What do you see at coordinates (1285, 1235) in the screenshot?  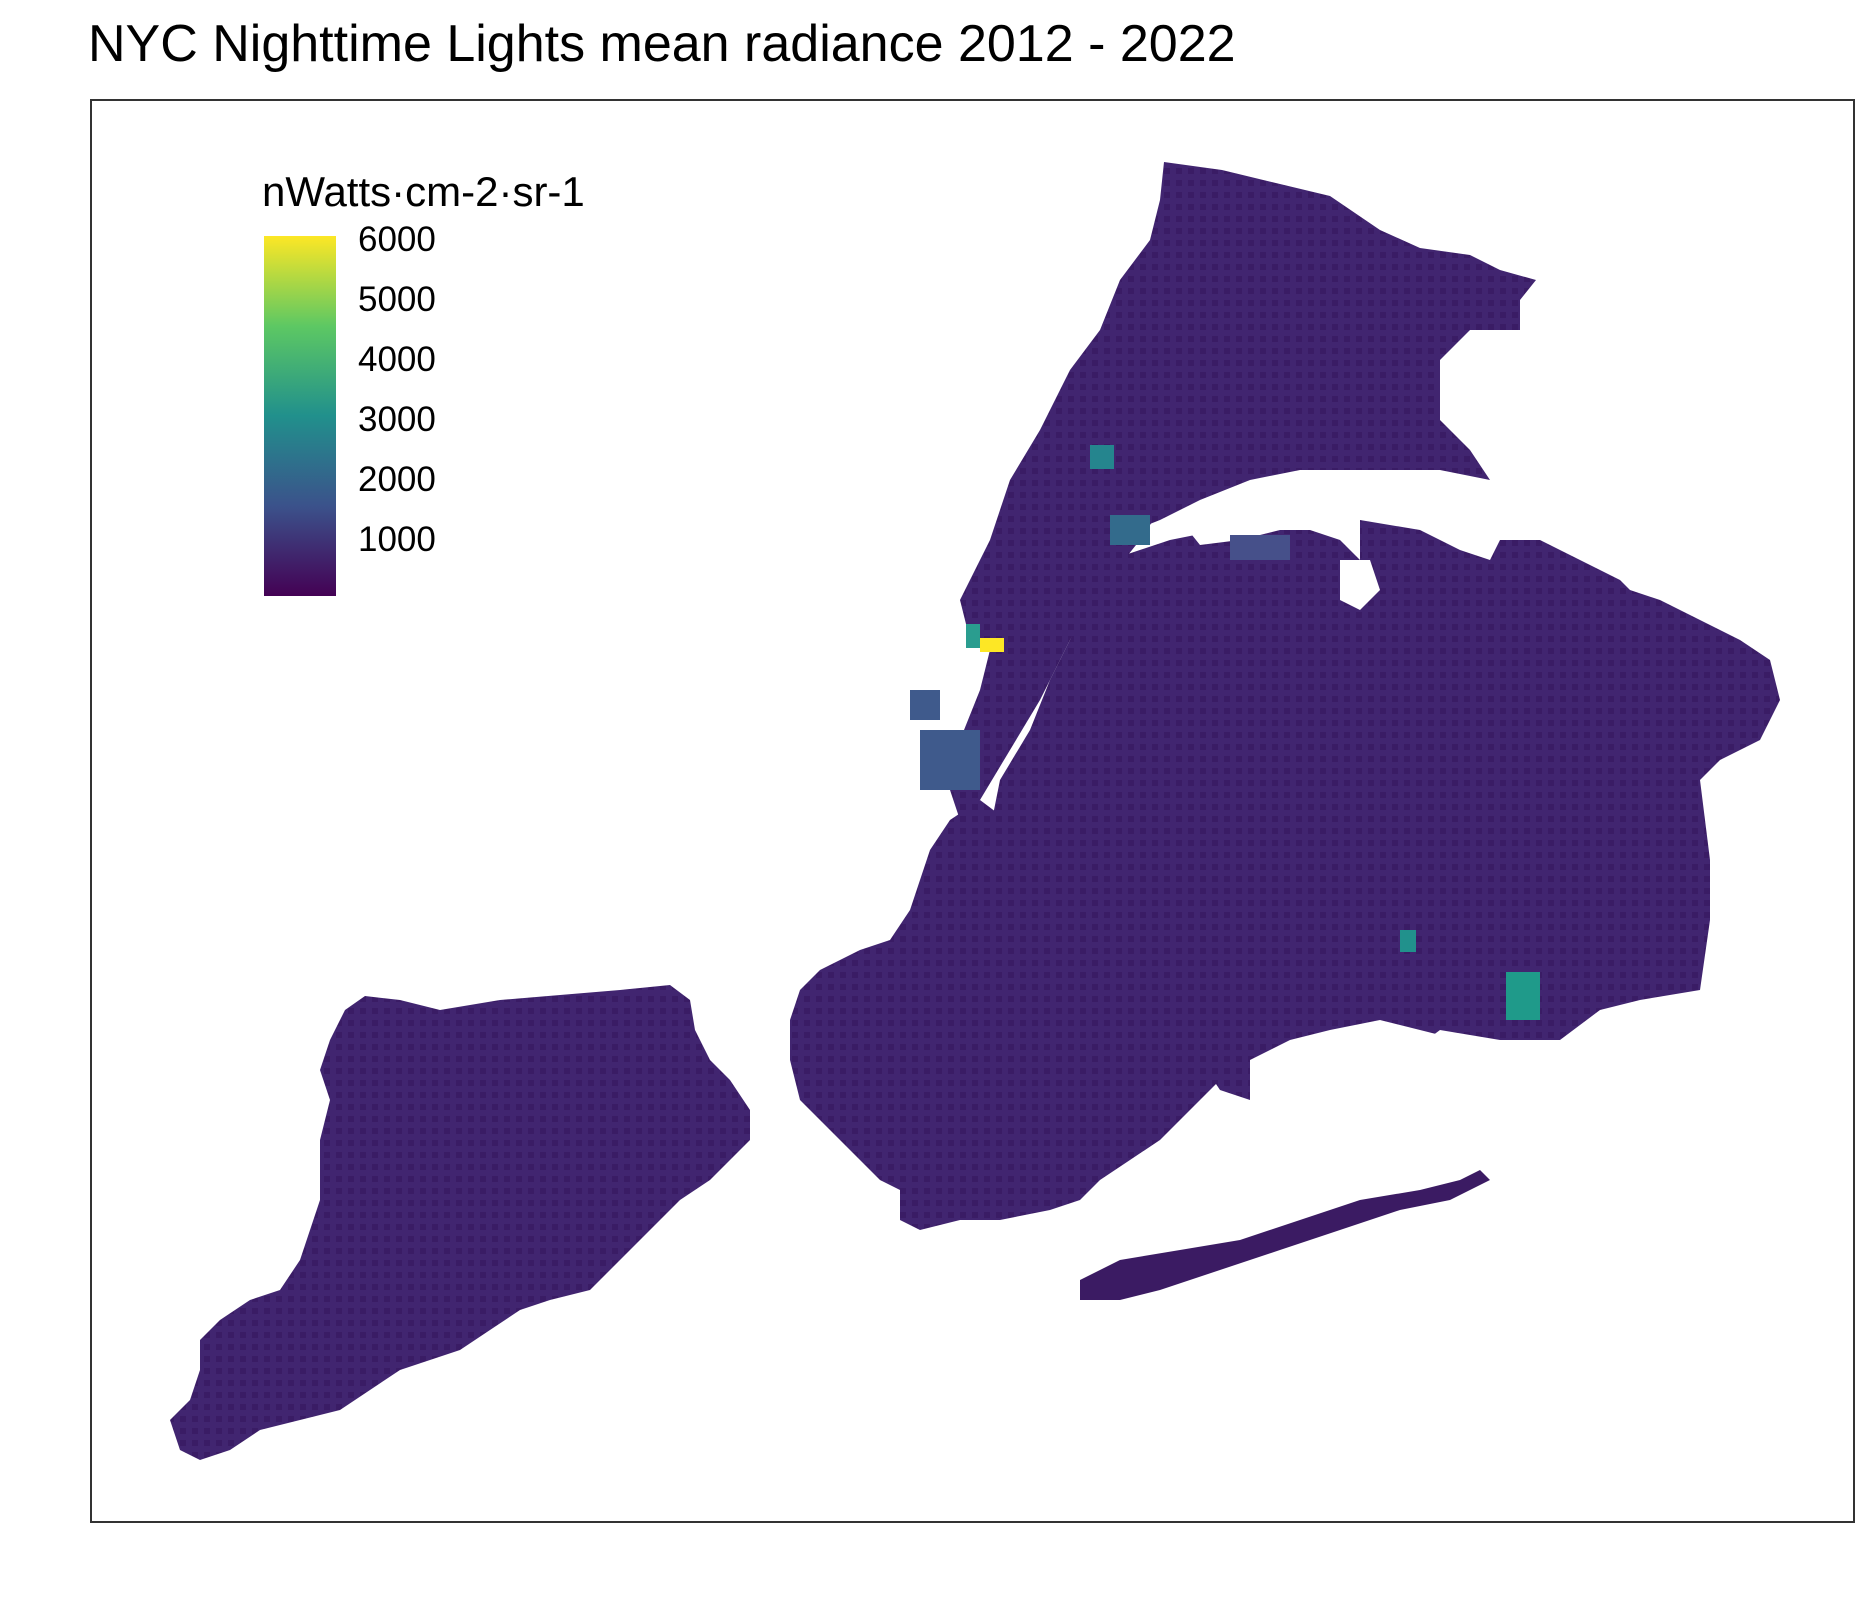 I see `rockaway-region` at bounding box center [1285, 1235].